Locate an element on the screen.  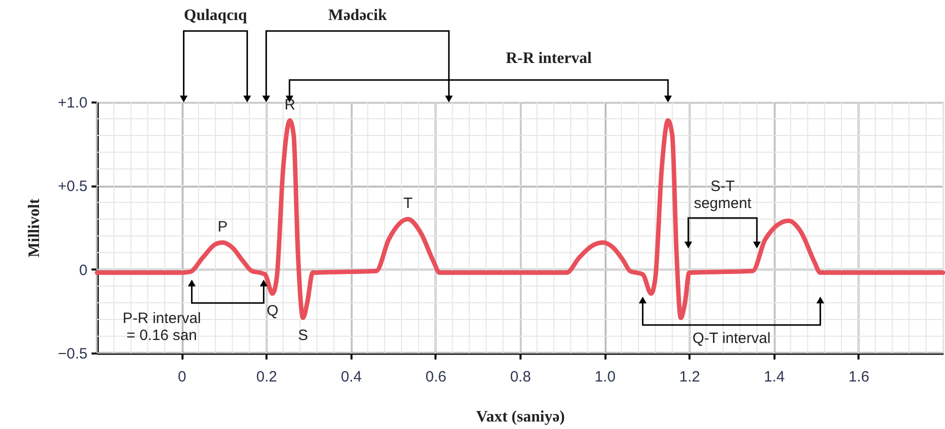
y-tick-label: −0.5 is located at coordinates (73, 354).